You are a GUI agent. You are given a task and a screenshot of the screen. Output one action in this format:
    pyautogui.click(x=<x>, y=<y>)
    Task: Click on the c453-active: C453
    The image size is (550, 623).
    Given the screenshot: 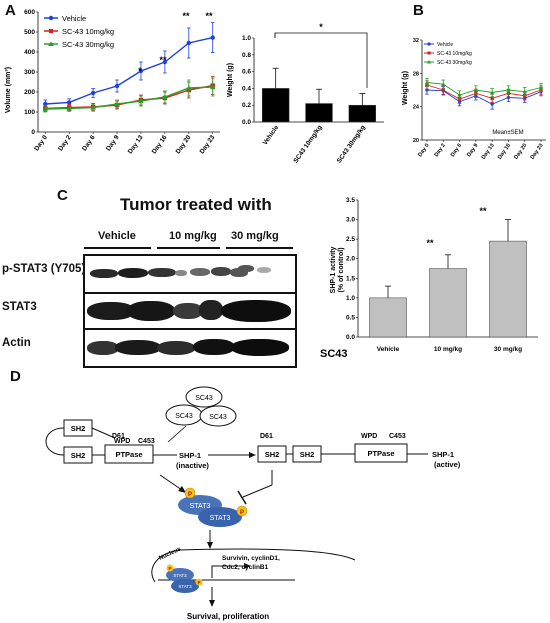 What is the action you would take?
    pyautogui.click(x=397, y=436)
    